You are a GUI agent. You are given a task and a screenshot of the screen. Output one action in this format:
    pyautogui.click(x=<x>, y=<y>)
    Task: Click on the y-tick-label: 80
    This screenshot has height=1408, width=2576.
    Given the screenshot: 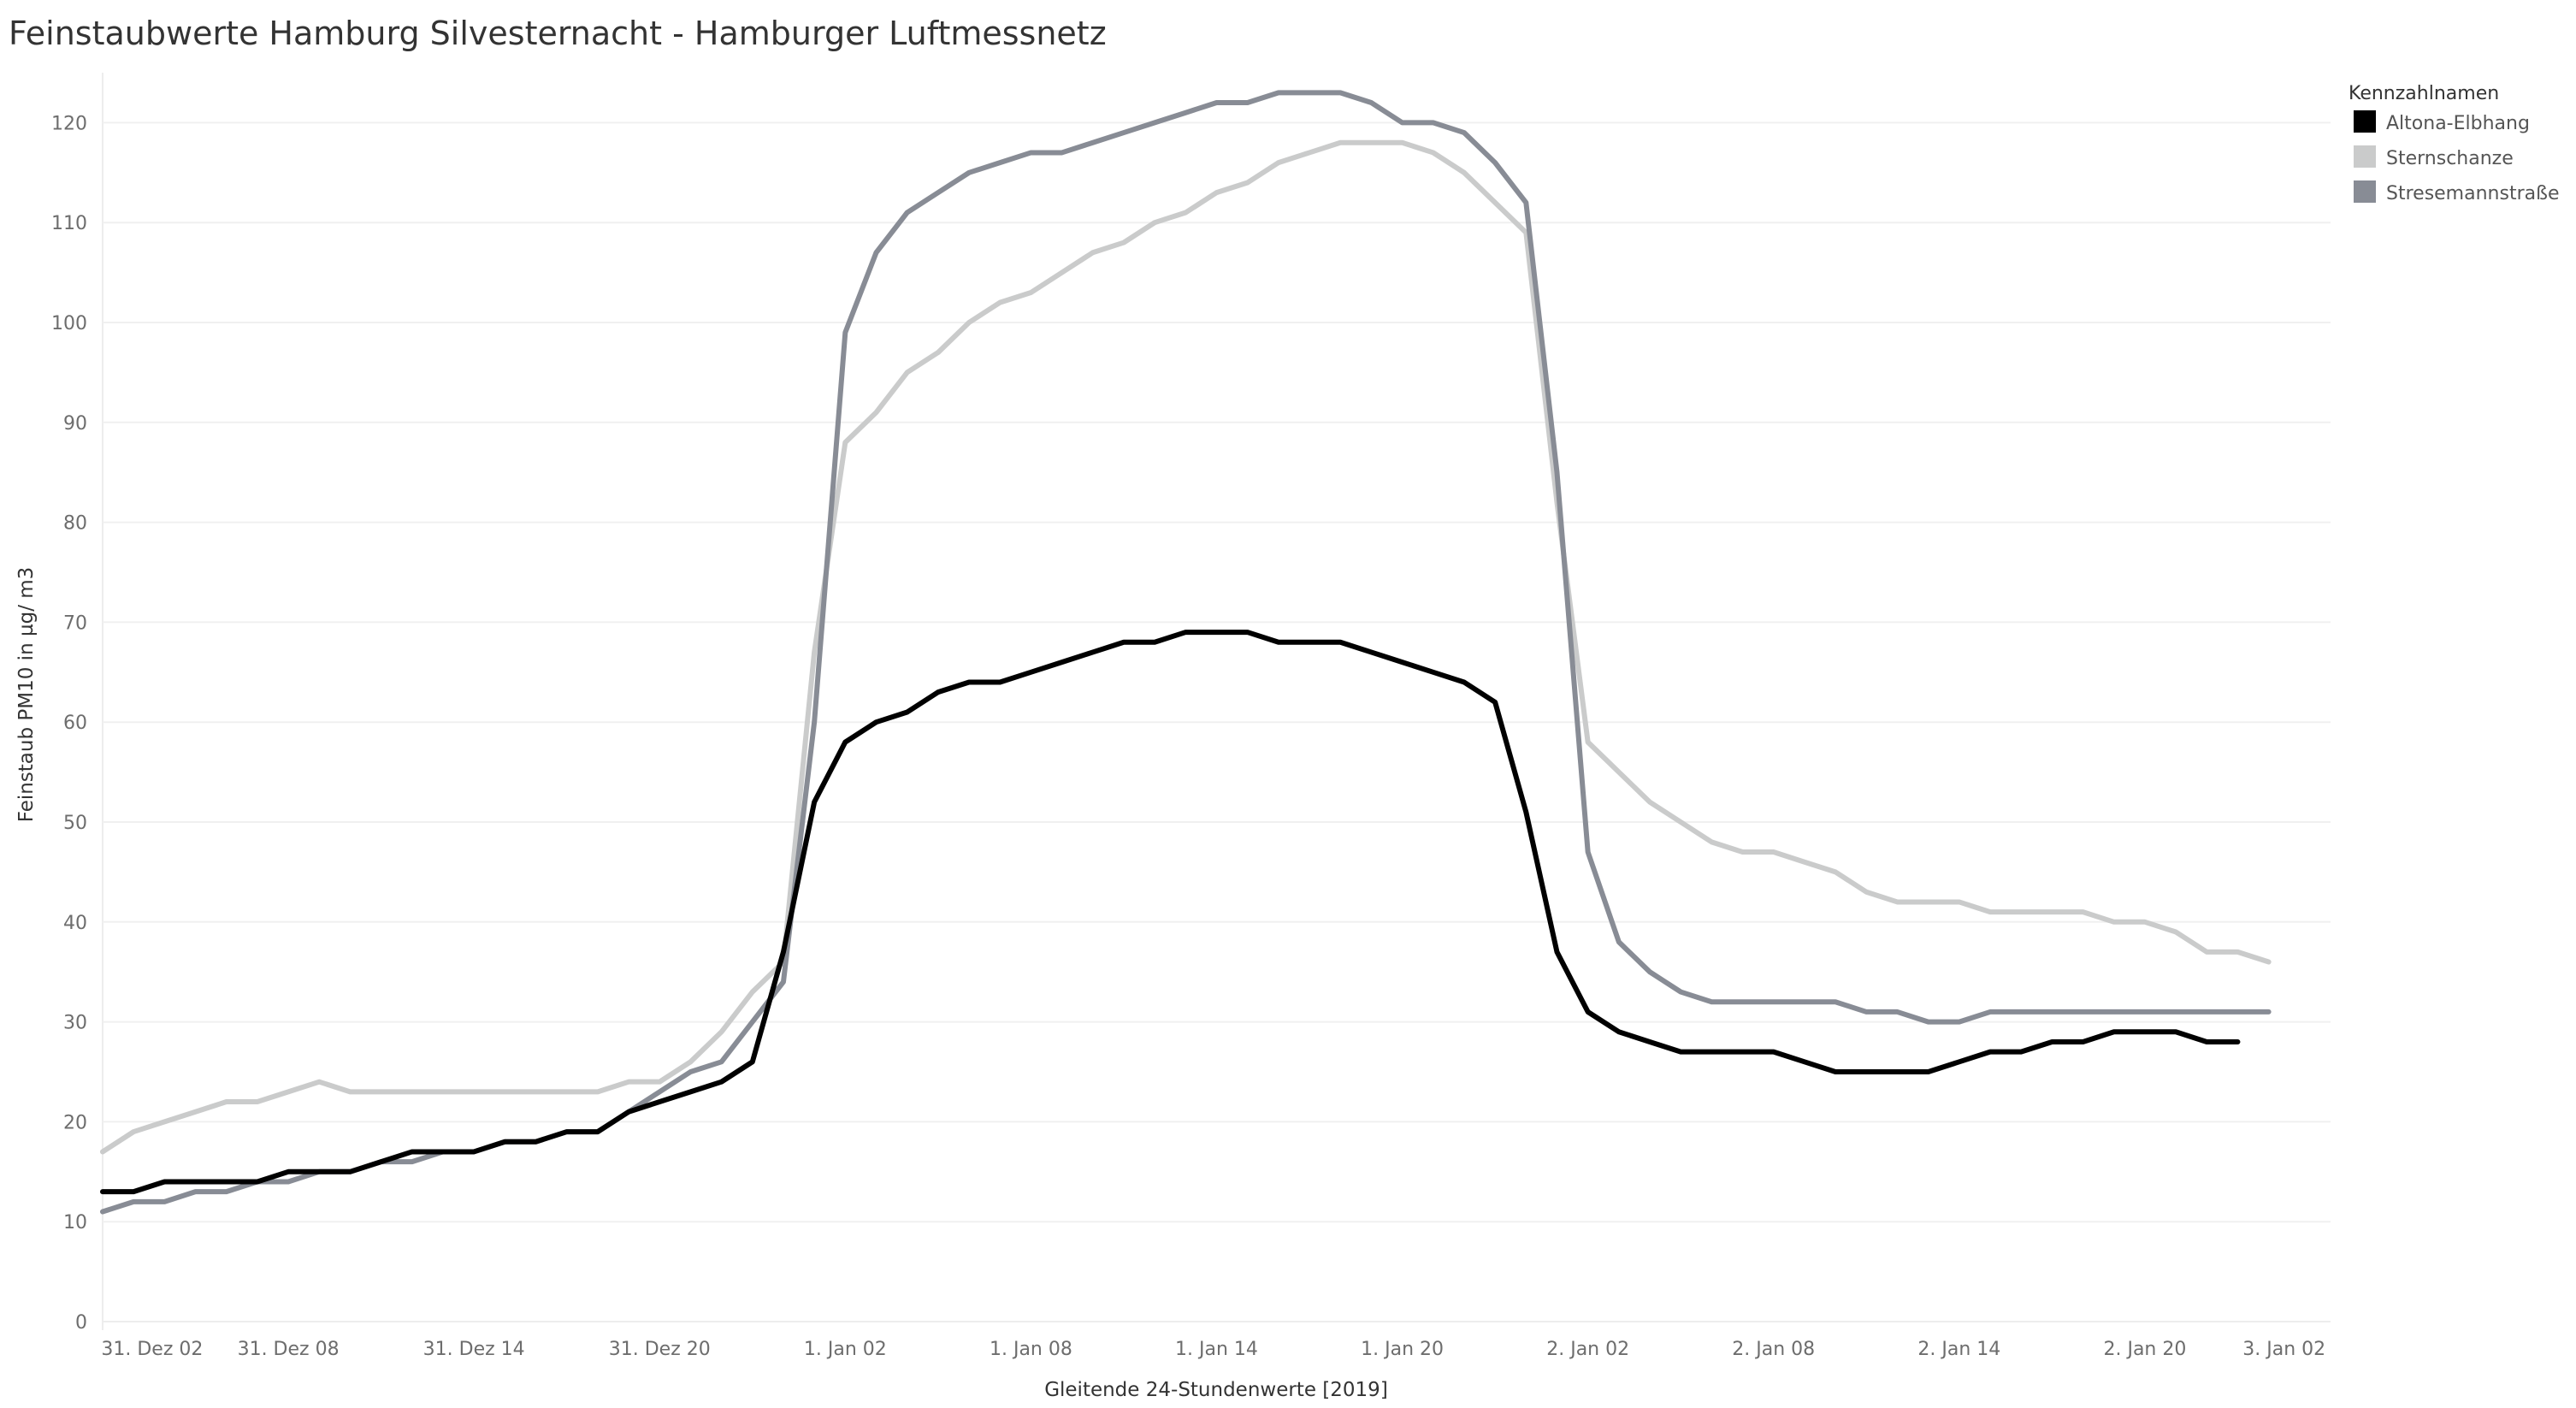 What is the action you would take?
    pyautogui.click(x=75, y=524)
    